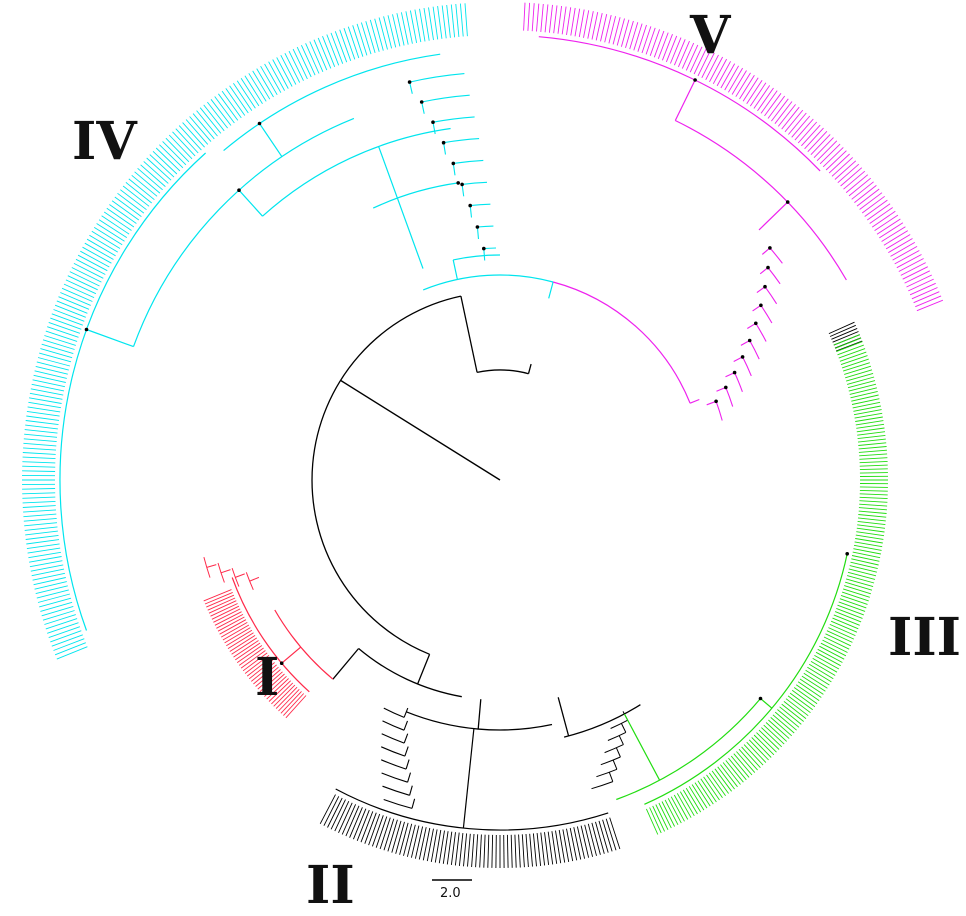 This screenshot has width=966, height=916. Describe the element at coordinates (386, 475) in the screenshot. I see `backbone-arc-left` at that location.